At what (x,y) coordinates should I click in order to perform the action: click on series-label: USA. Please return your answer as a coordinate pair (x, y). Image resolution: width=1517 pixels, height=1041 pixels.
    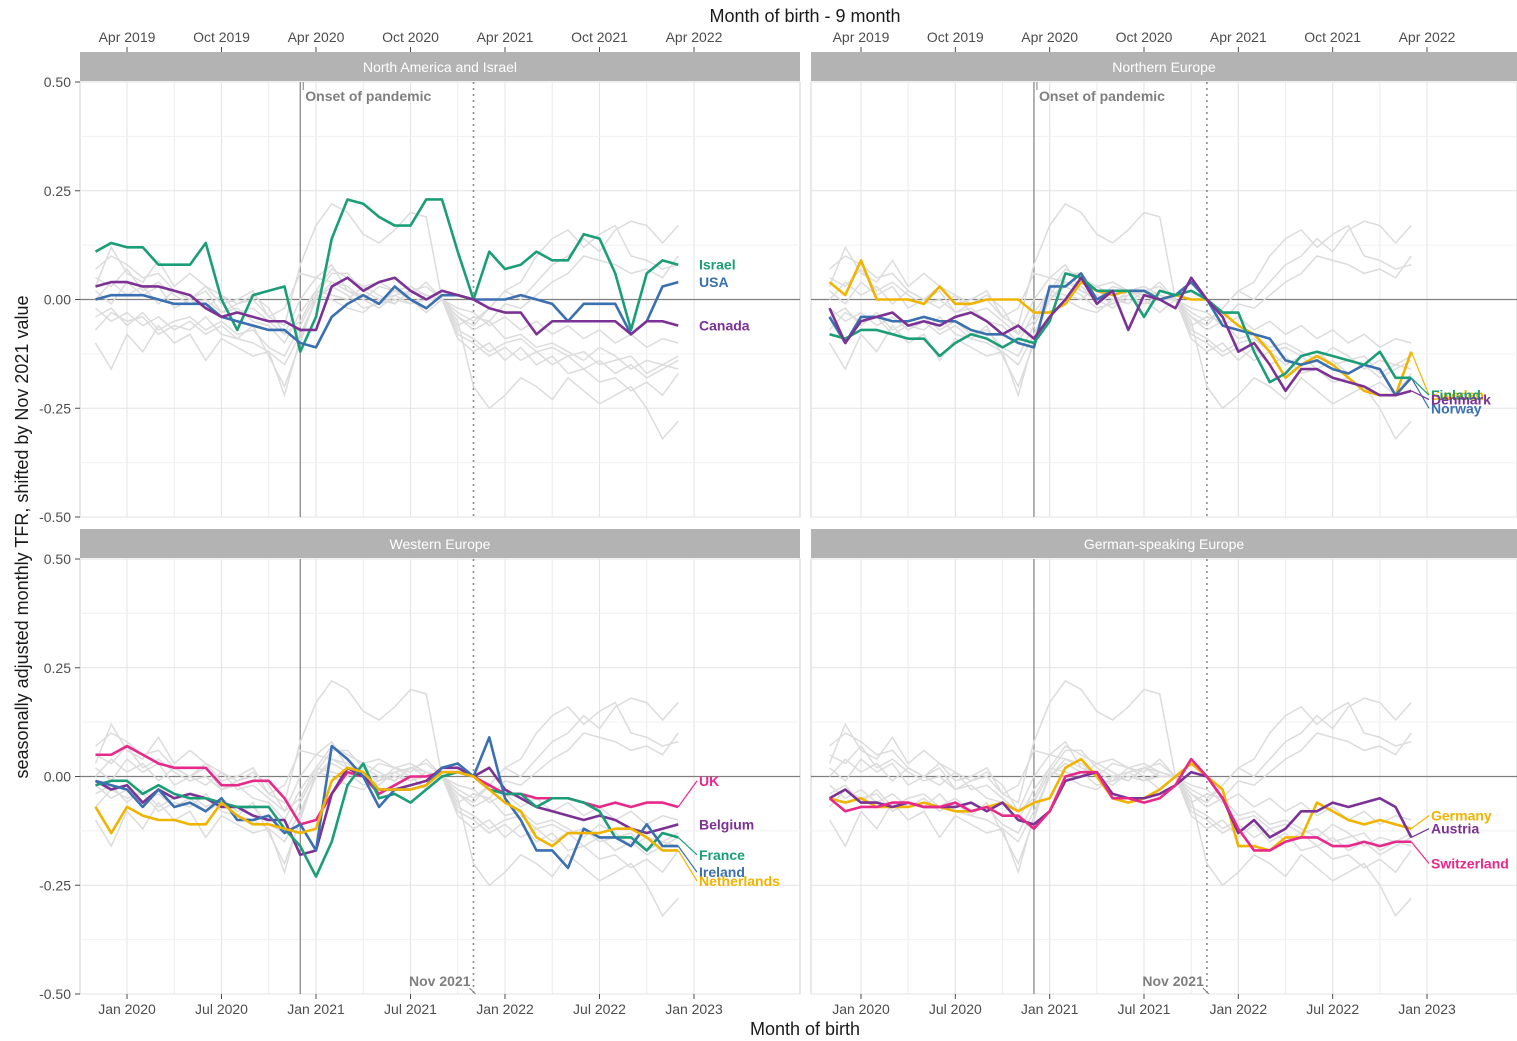
    Looking at the image, I should click on (714, 282).